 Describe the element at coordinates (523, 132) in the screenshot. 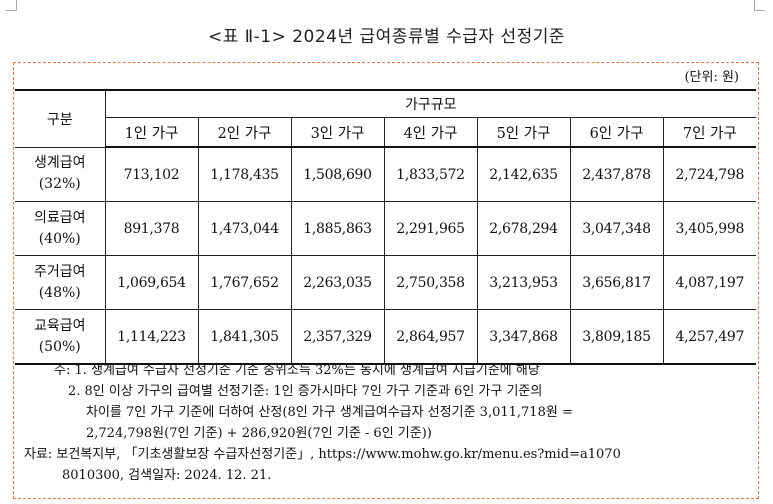

I see `column-header: 5인 가구` at that location.